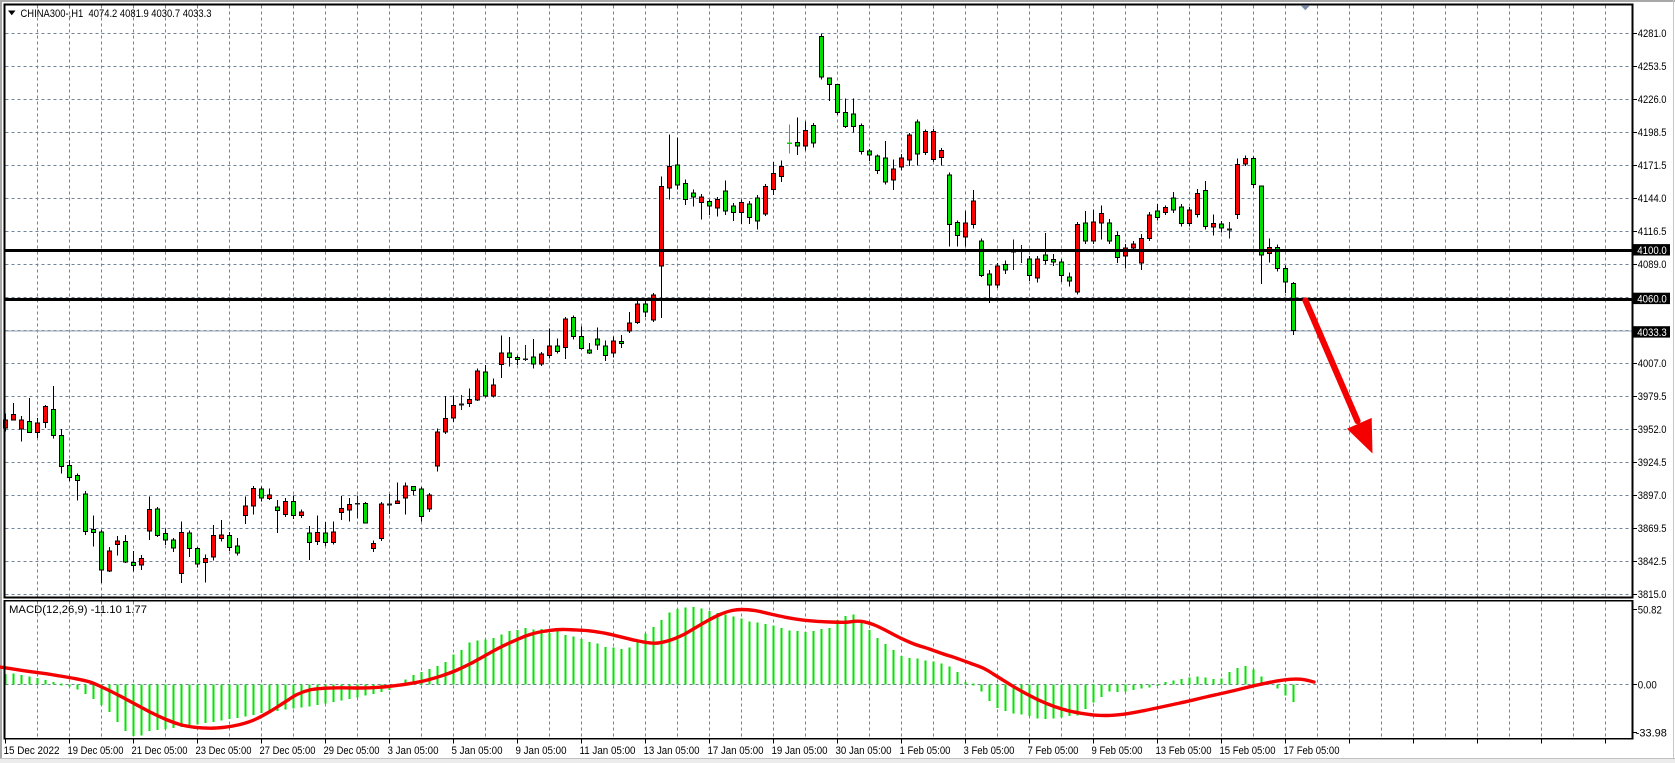  Describe the element at coordinates (541, 751) in the screenshot. I see `svg-text: 9 Jan 05:00` at that location.